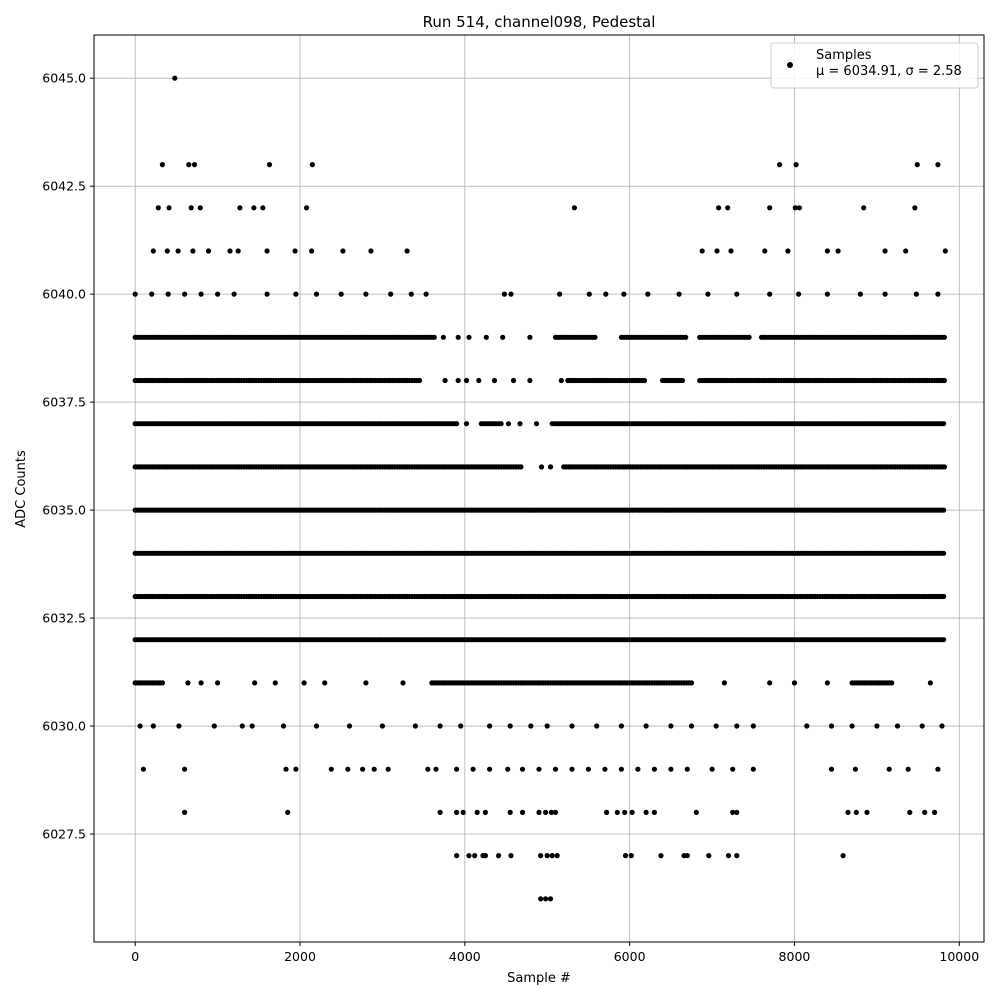 The image size is (1000, 1000). I want to click on y-tick-label: 6042.5, so click(64, 186).